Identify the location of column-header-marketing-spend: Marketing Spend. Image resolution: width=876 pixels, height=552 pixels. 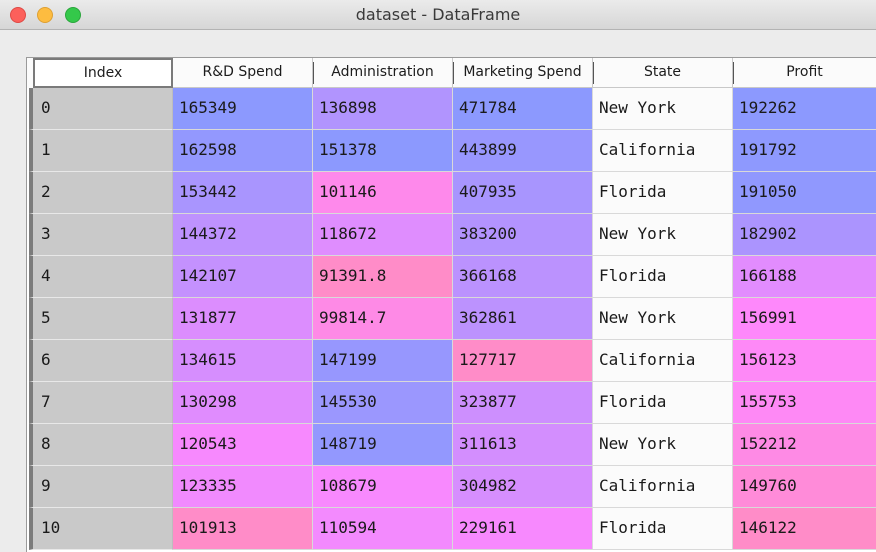
(523, 73).